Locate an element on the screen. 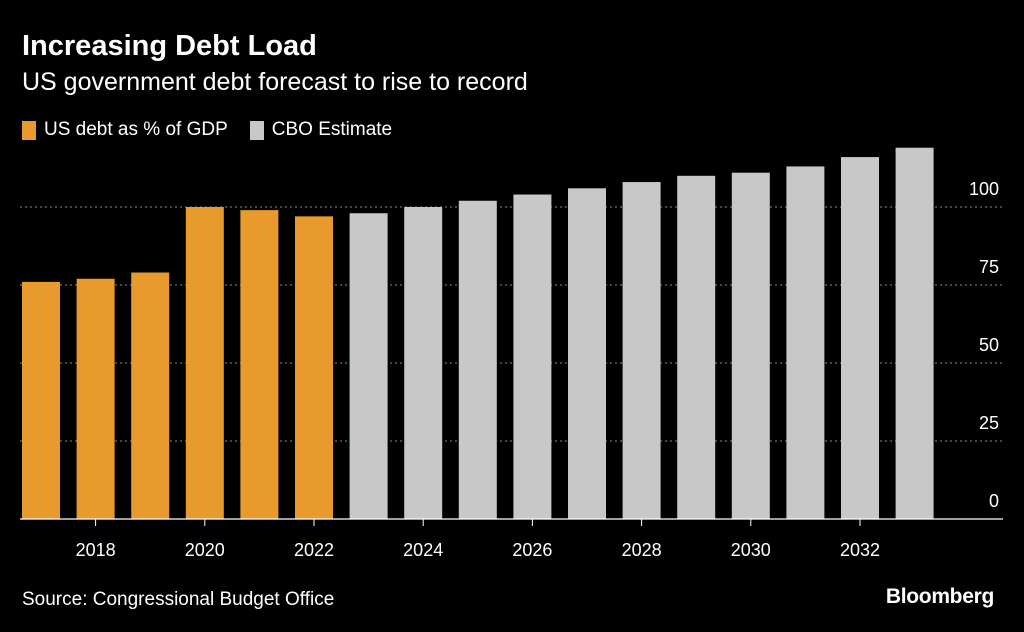 This screenshot has width=1024, height=632. bloomberg-logo: Bloomberg is located at coordinates (939, 596).